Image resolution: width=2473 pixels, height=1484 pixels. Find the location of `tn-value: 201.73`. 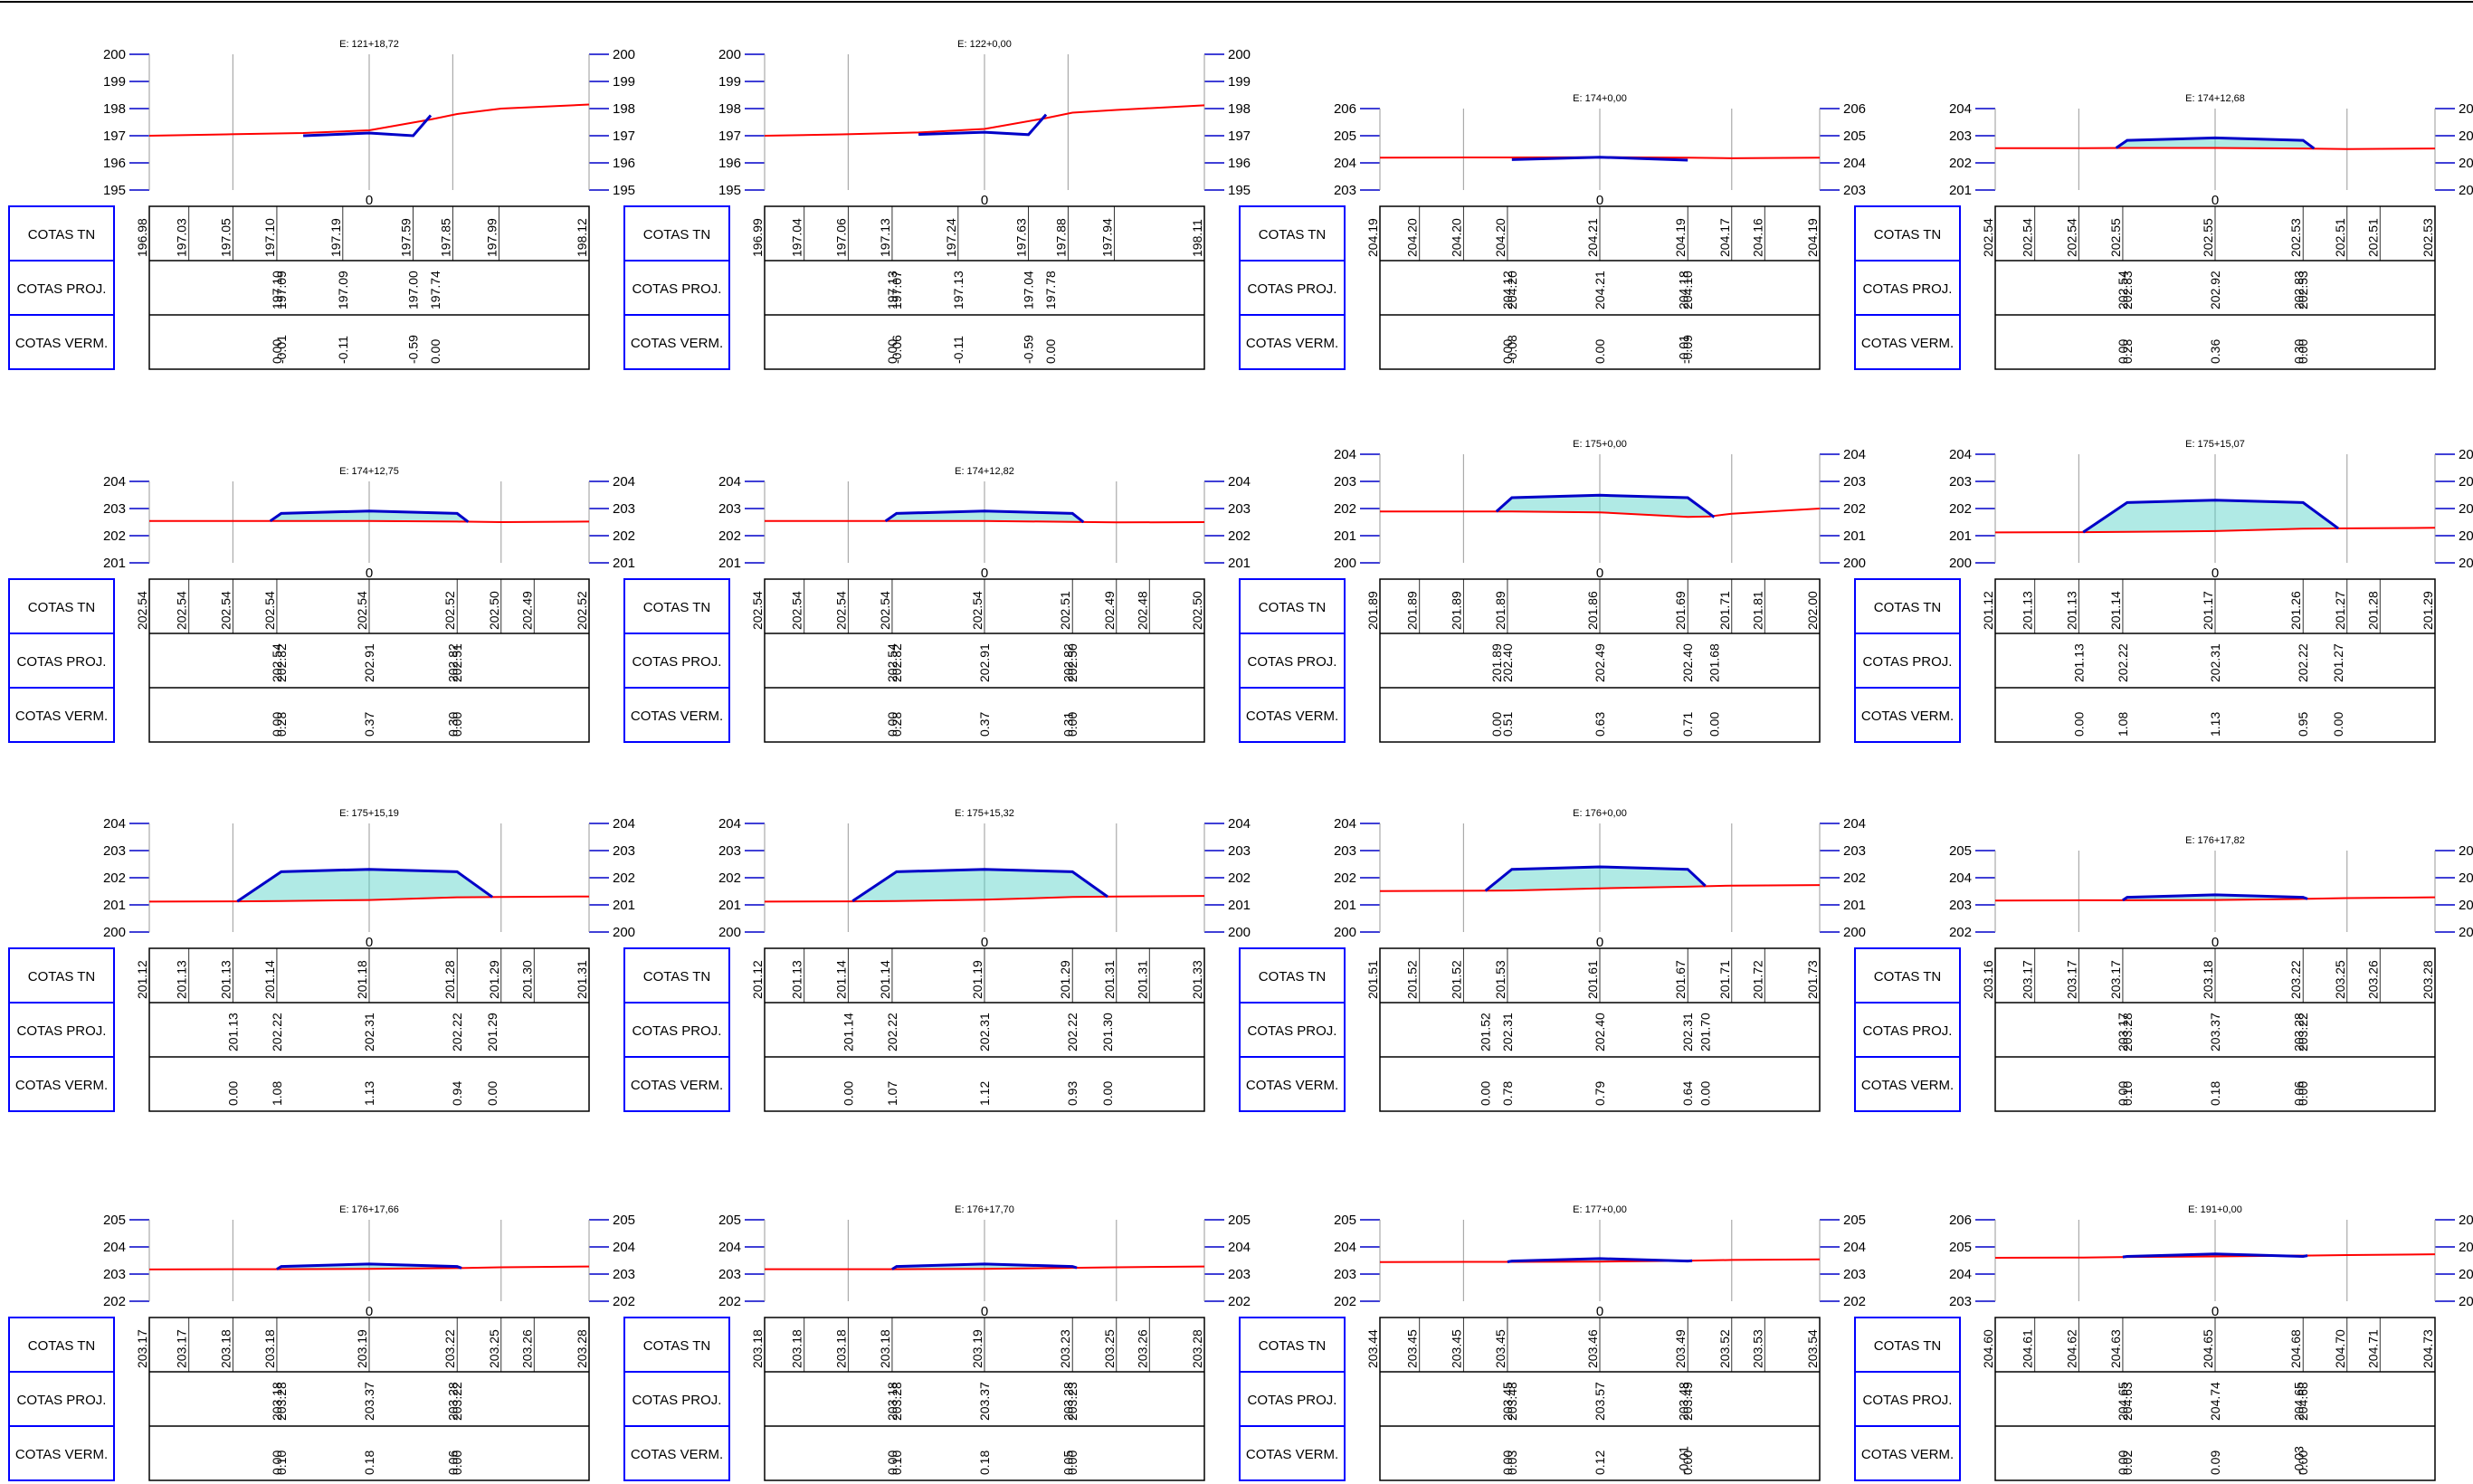

tn-value: 201.73 is located at coordinates (1812, 979).